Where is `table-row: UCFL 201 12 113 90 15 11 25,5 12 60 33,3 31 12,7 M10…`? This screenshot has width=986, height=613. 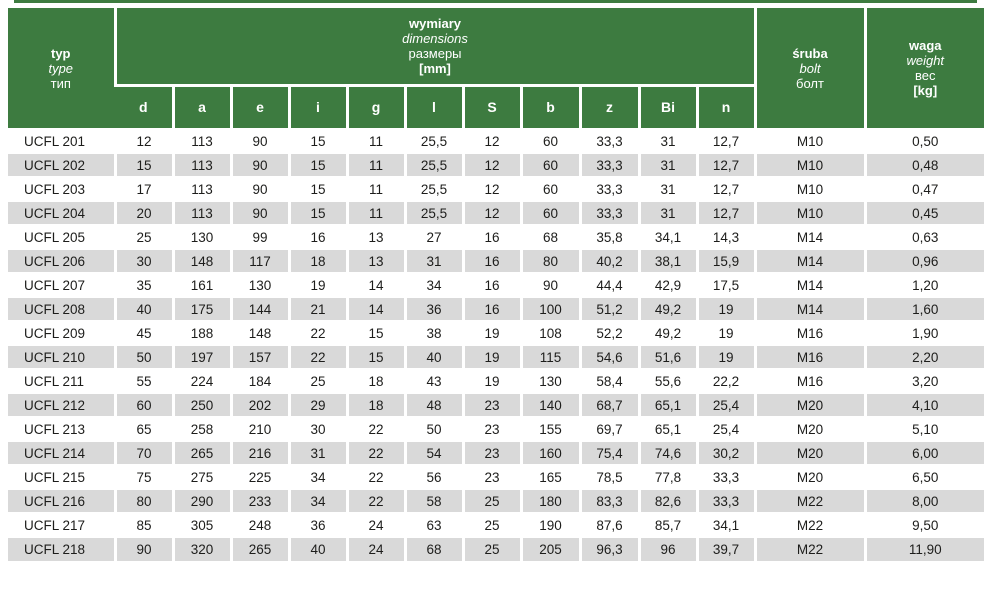 table-row: UCFL 201 12 113 90 15 11 25,5 12 60 33,3 31 12,7 M10… is located at coordinates (496, 140).